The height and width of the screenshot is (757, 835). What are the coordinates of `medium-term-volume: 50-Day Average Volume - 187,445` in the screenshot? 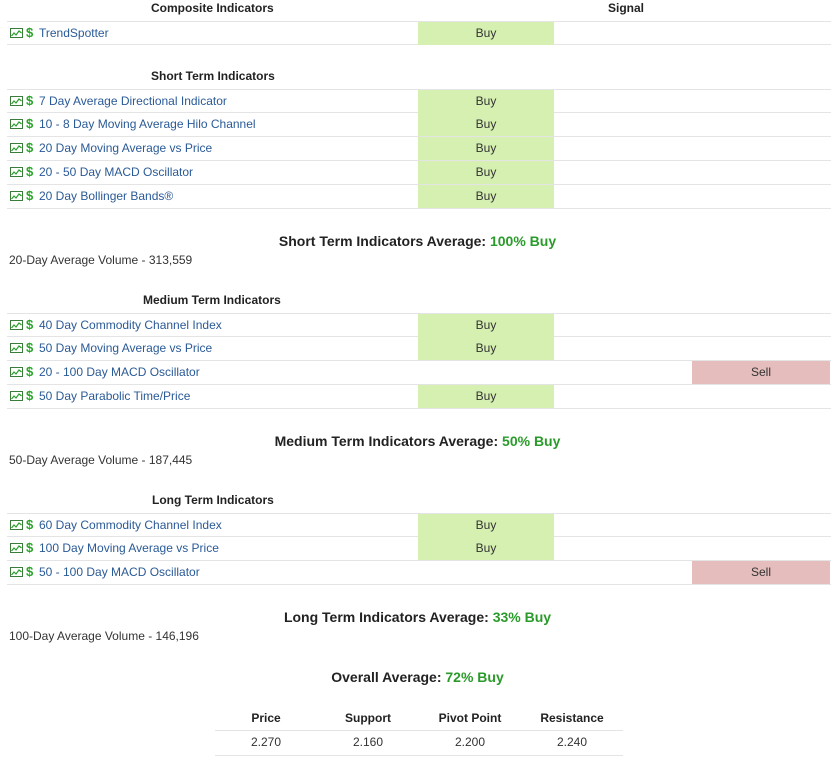 It's located at (101, 460).